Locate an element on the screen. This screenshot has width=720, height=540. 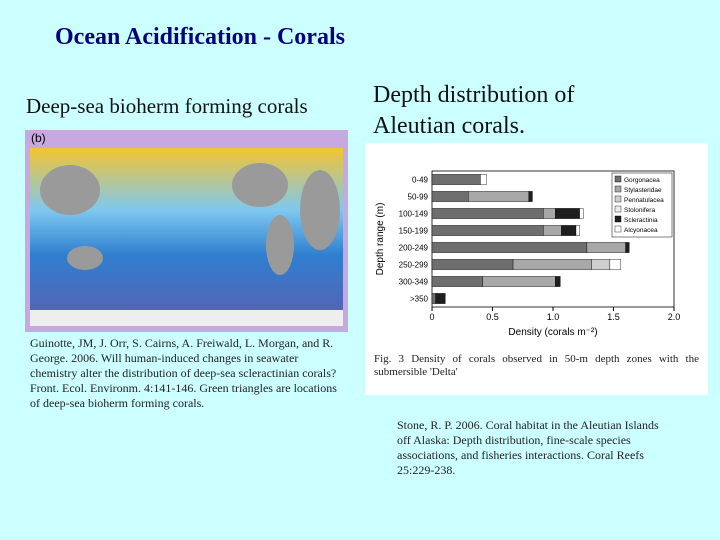
x-axis-label: Density (corals m⁻²) is located at coordinates (552, 332).